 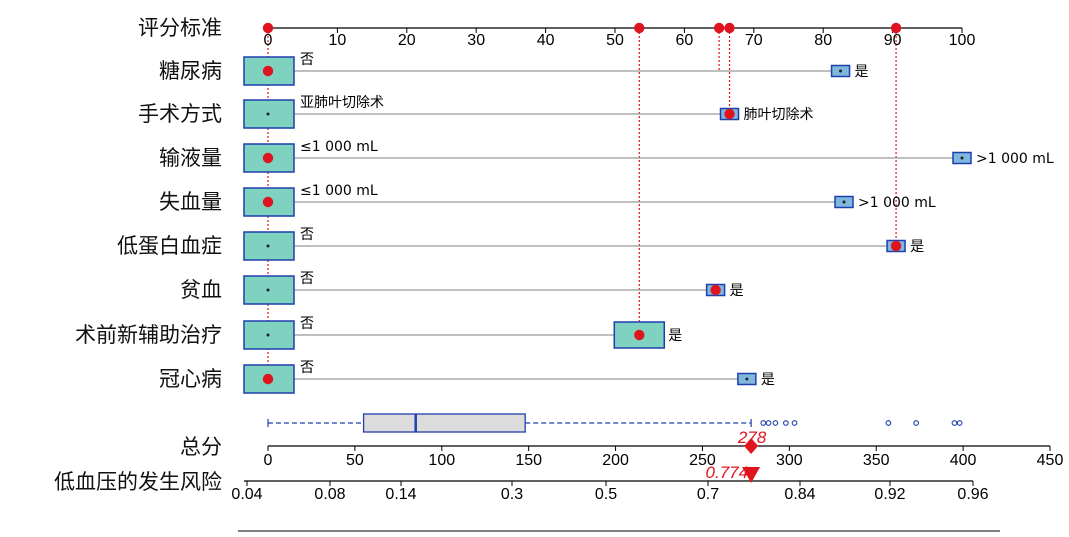 What do you see at coordinates (355, 460) in the screenshot?
I see `total-tick-label-50: 50` at bounding box center [355, 460].